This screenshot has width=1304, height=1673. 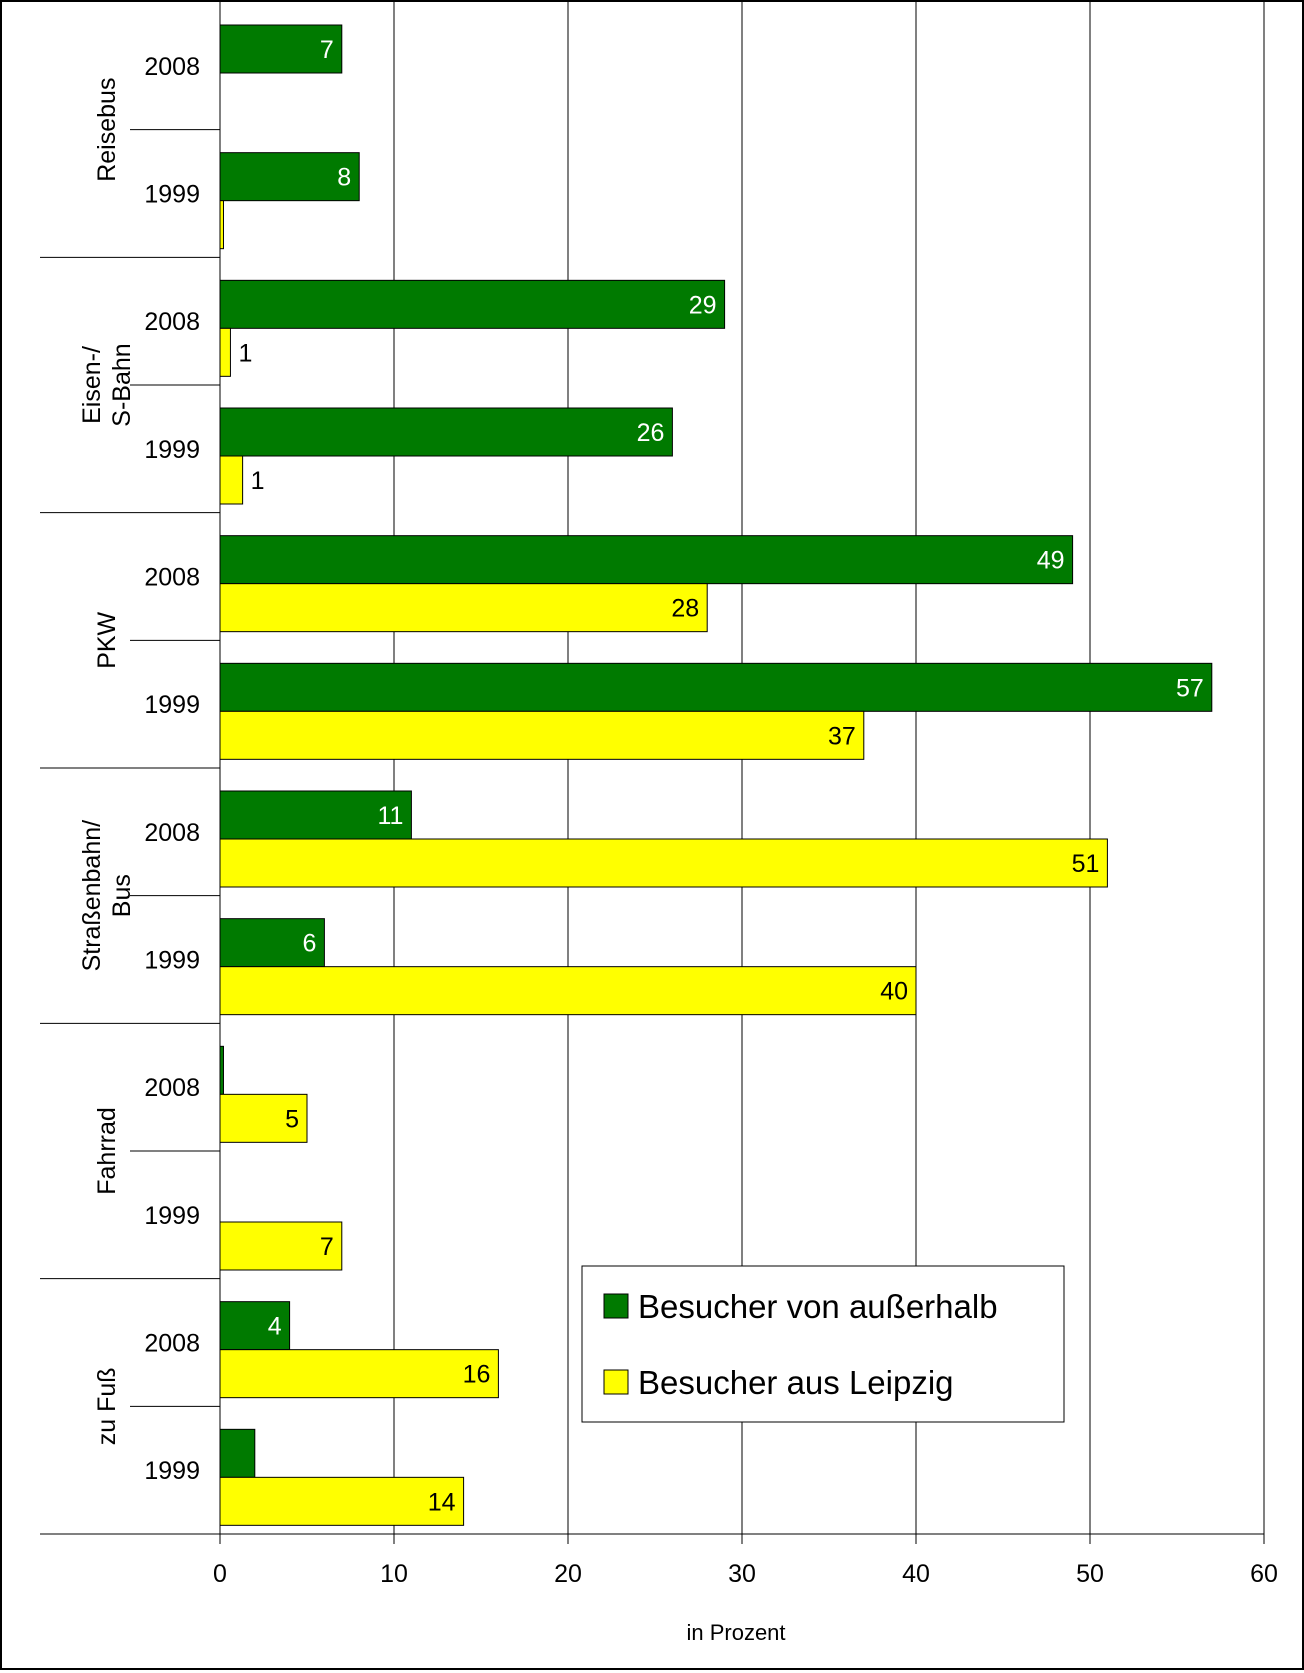 What do you see at coordinates (309, 944) in the screenshot?
I see `data-label: 6` at bounding box center [309, 944].